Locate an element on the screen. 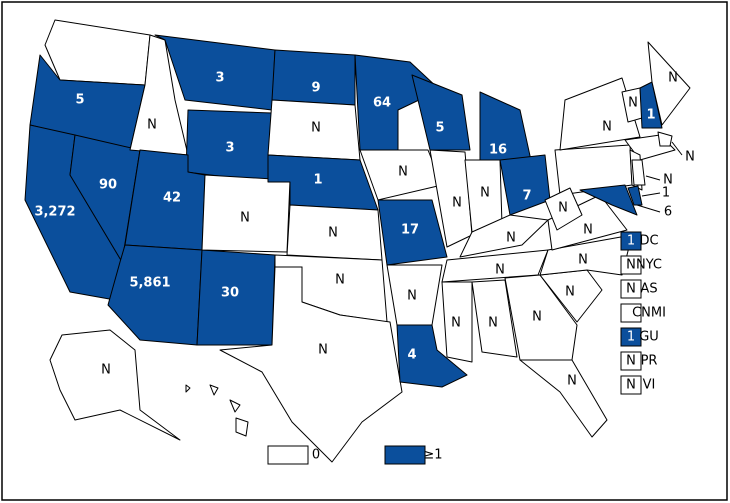  state-label: 5,861 is located at coordinates (149, 283).